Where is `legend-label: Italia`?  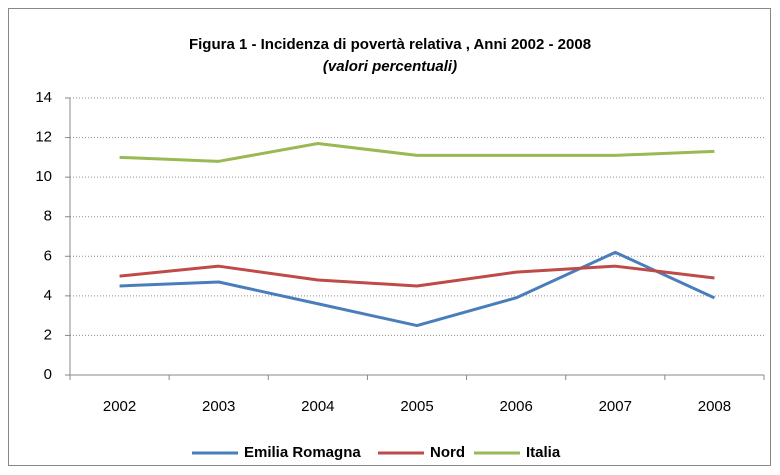 legend-label: Italia is located at coordinates (543, 452).